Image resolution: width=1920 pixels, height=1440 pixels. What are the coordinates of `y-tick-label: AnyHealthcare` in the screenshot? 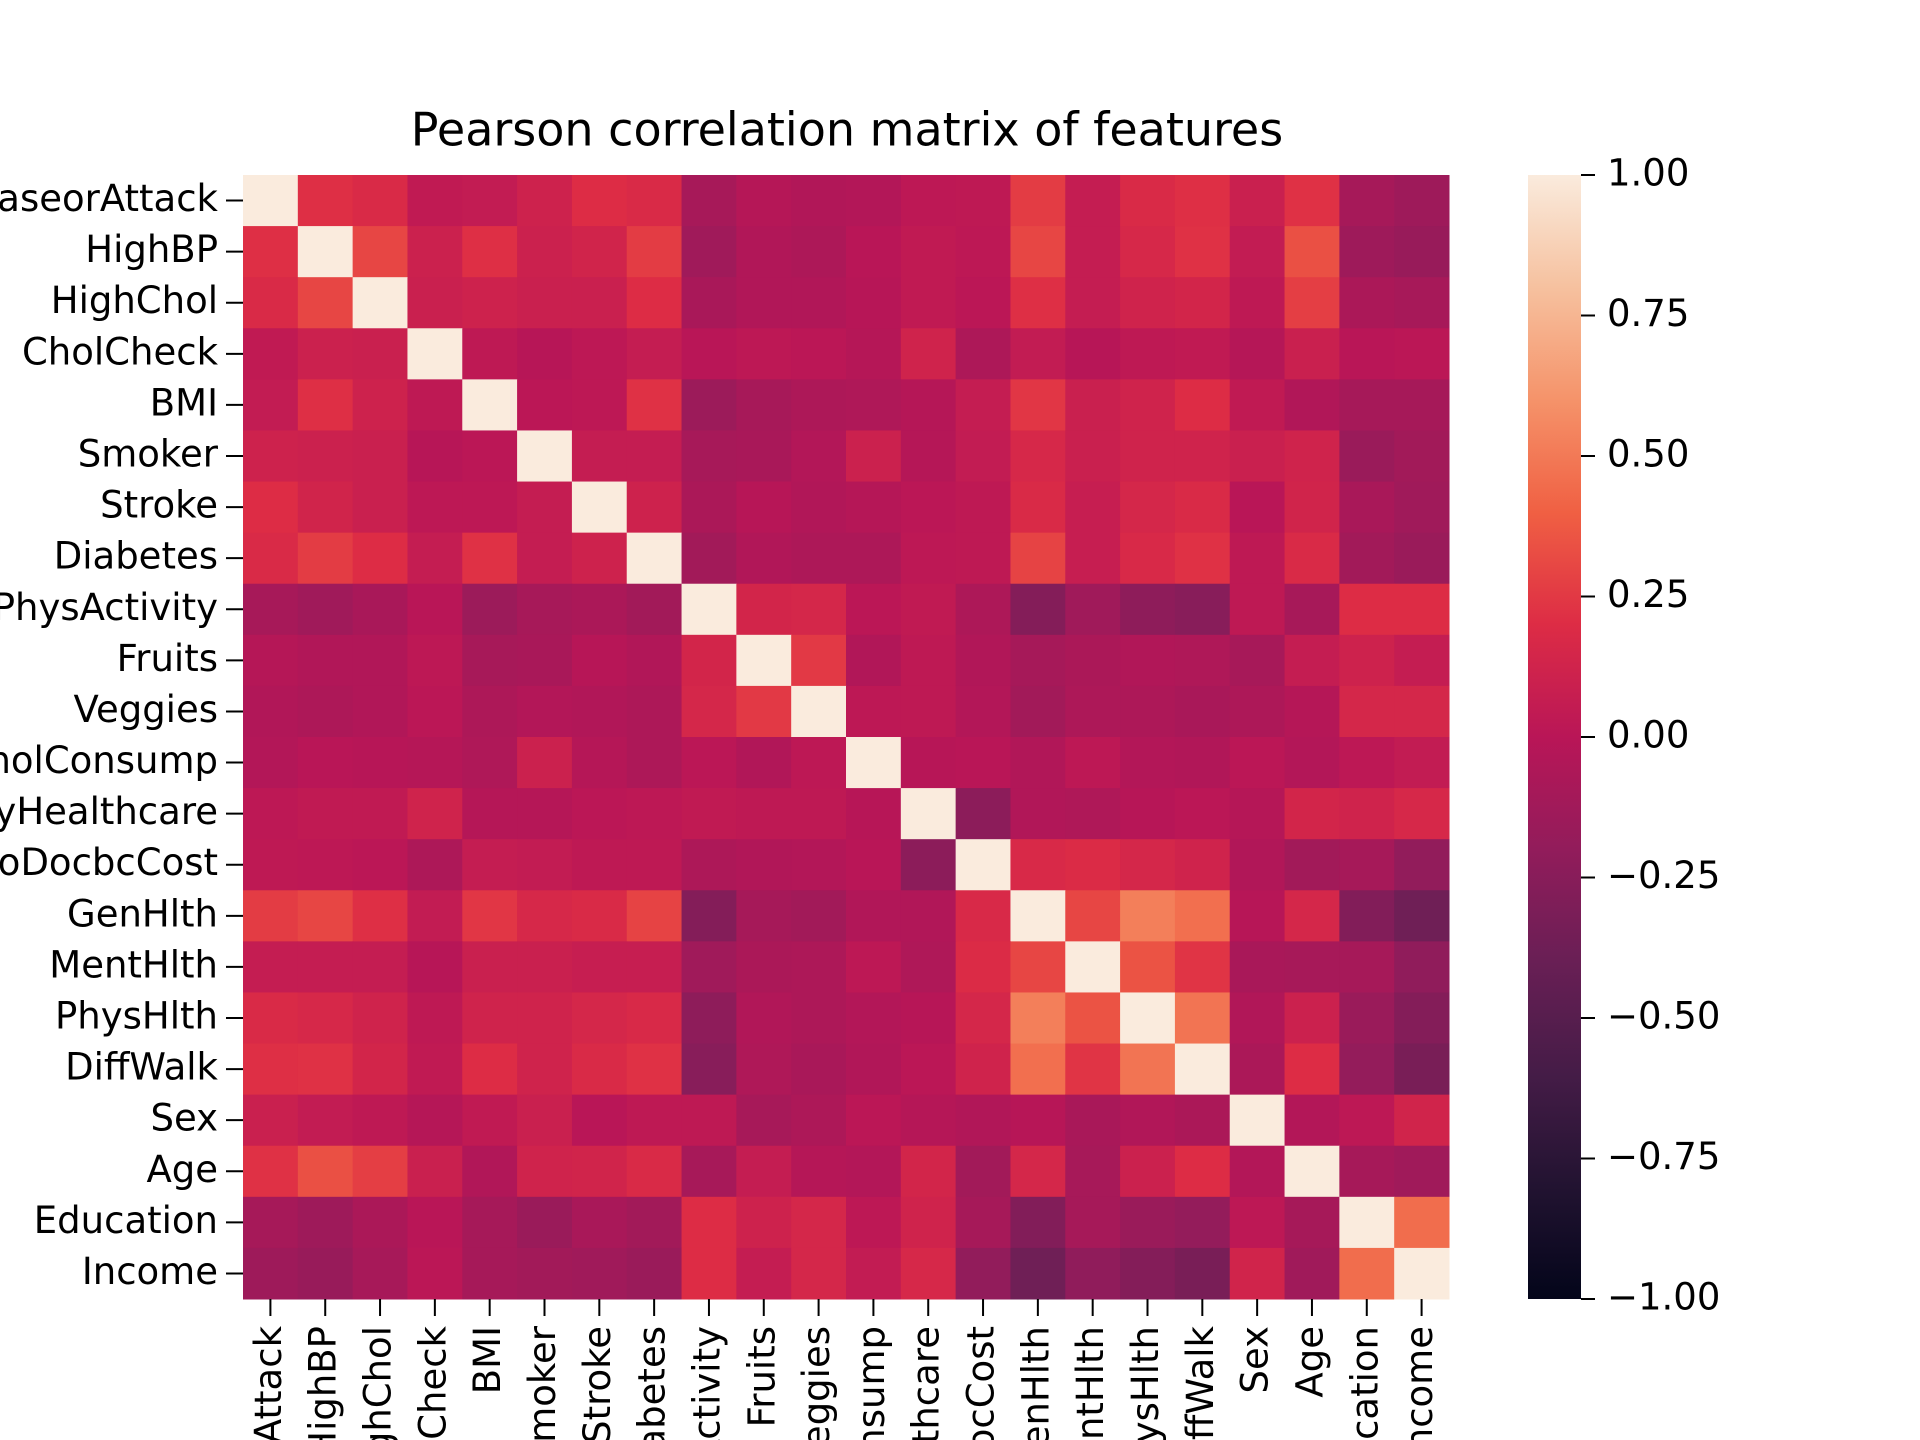 It's located at (109, 811).